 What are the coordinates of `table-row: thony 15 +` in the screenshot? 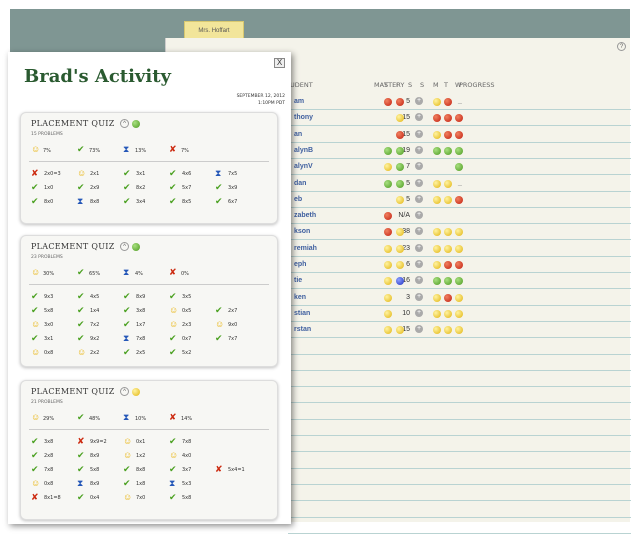 It's located at (459, 118).